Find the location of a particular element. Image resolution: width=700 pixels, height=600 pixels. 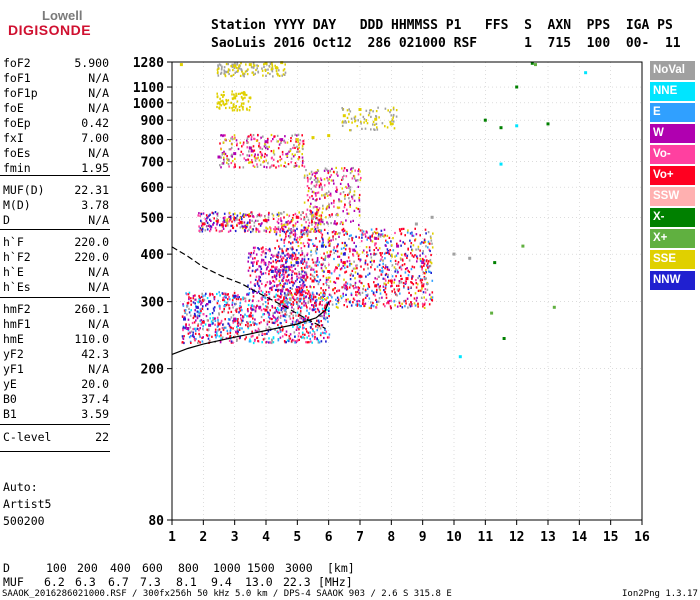

point-vo is located at coordinates (407, 279).